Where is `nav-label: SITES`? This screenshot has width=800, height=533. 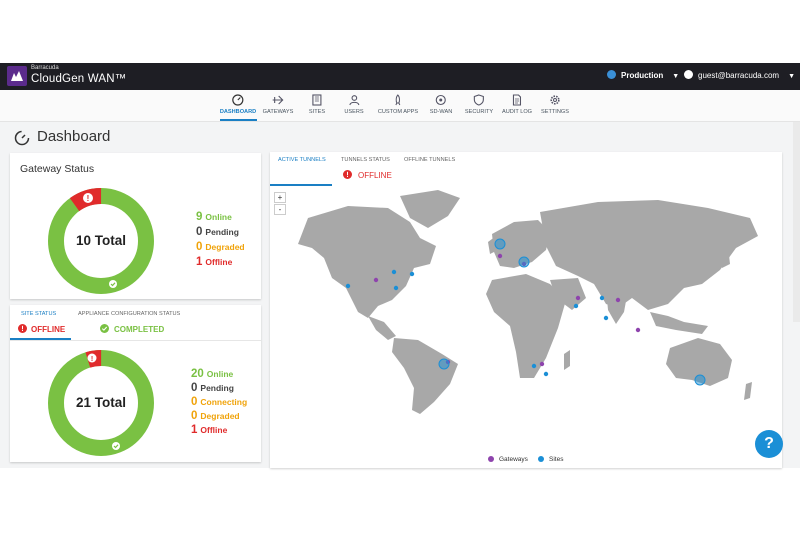
nav-label: SITES is located at coordinates (317, 112).